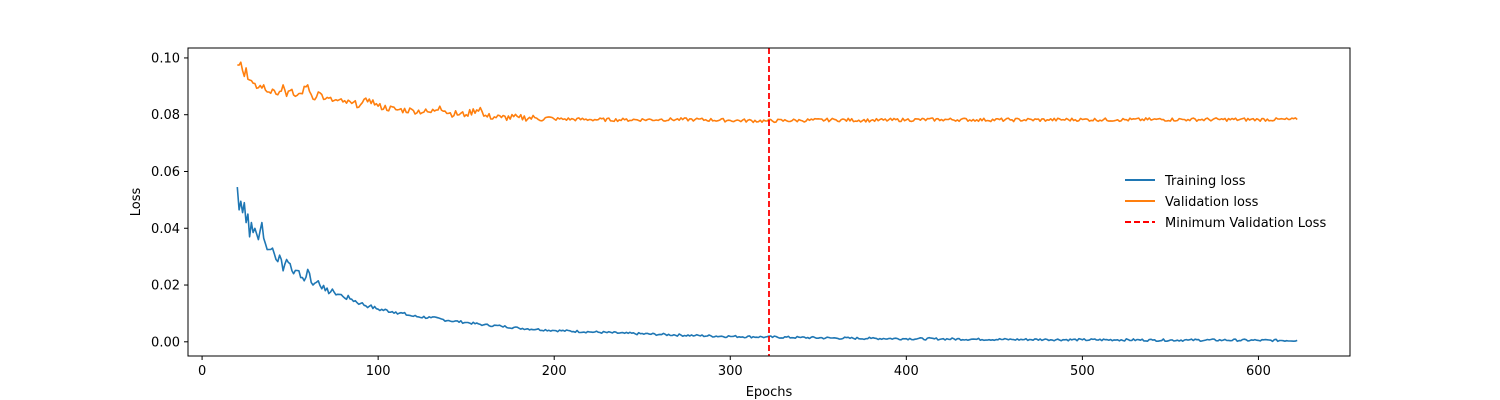 The height and width of the screenshot is (400, 1500). Describe the element at coordinates (136, 202) in the screenshot. I see `y-axis-label: Loss` at that location.